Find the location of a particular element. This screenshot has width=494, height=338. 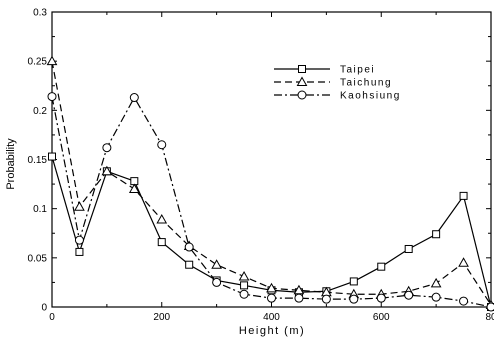

legend-label-taipei: Taipei is located at coordinates (357, 70).